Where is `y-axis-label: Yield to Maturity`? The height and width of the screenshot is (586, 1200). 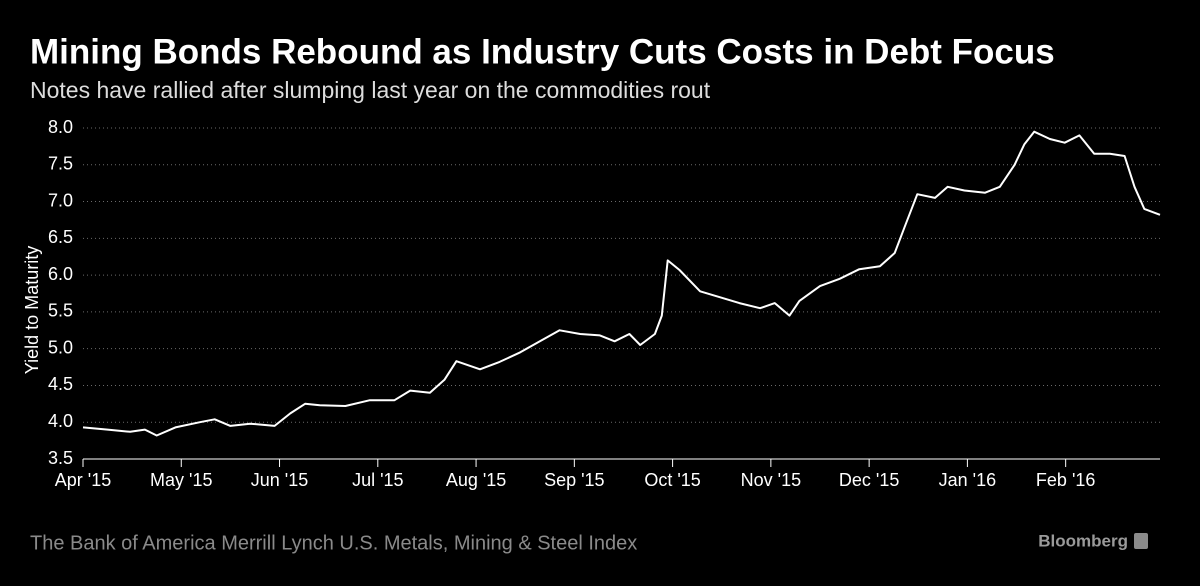 y-axis-label: Yield to Maturity is located at coordinates (32, 310).